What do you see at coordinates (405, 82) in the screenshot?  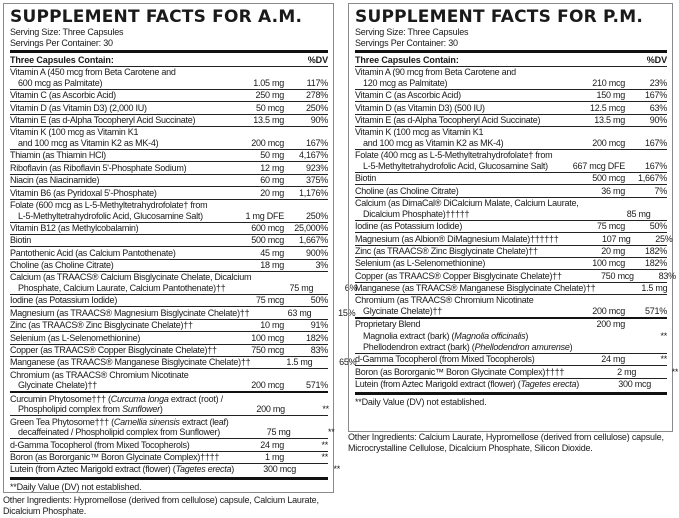 I see `name-text: 120 mcg as Palmitate)` at bounding box center [405, 82].